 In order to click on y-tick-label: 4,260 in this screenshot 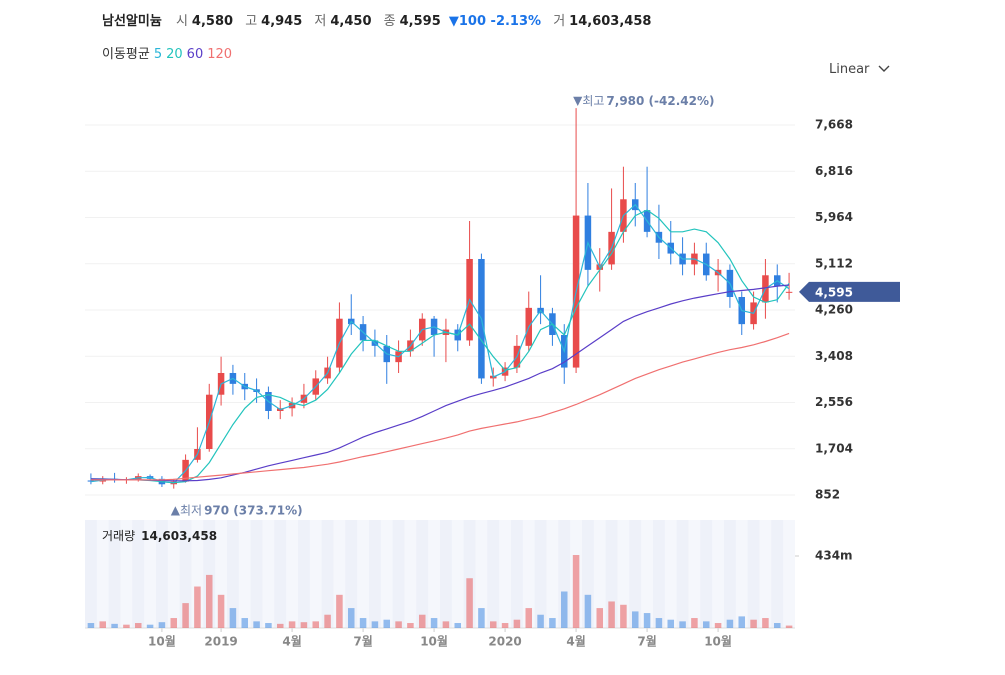, I will do `click(834, 310)`.